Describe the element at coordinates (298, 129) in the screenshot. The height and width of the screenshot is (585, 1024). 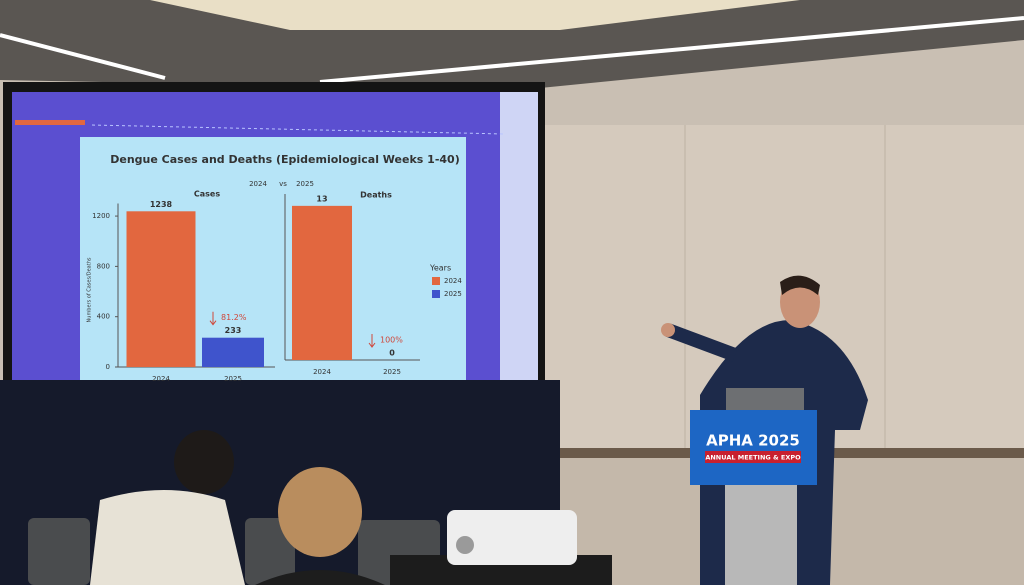
I see `slide-rule` at that location.